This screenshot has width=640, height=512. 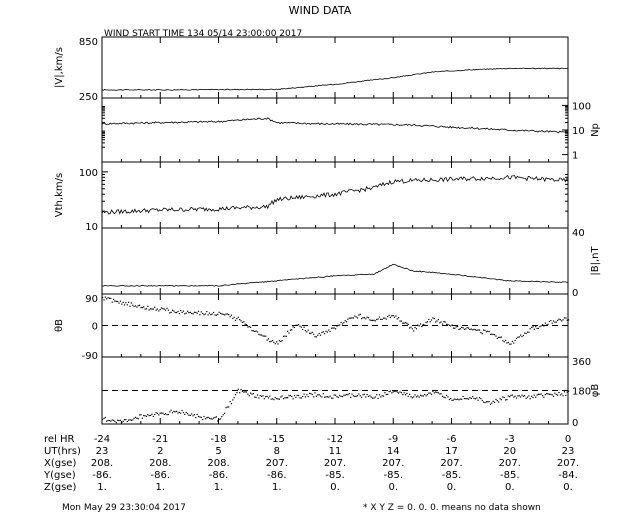 What do you see at coordinates (59, 475) in the screenshot?
I see `x-row-label: Y(gse)` at bounding box center [59, 475].